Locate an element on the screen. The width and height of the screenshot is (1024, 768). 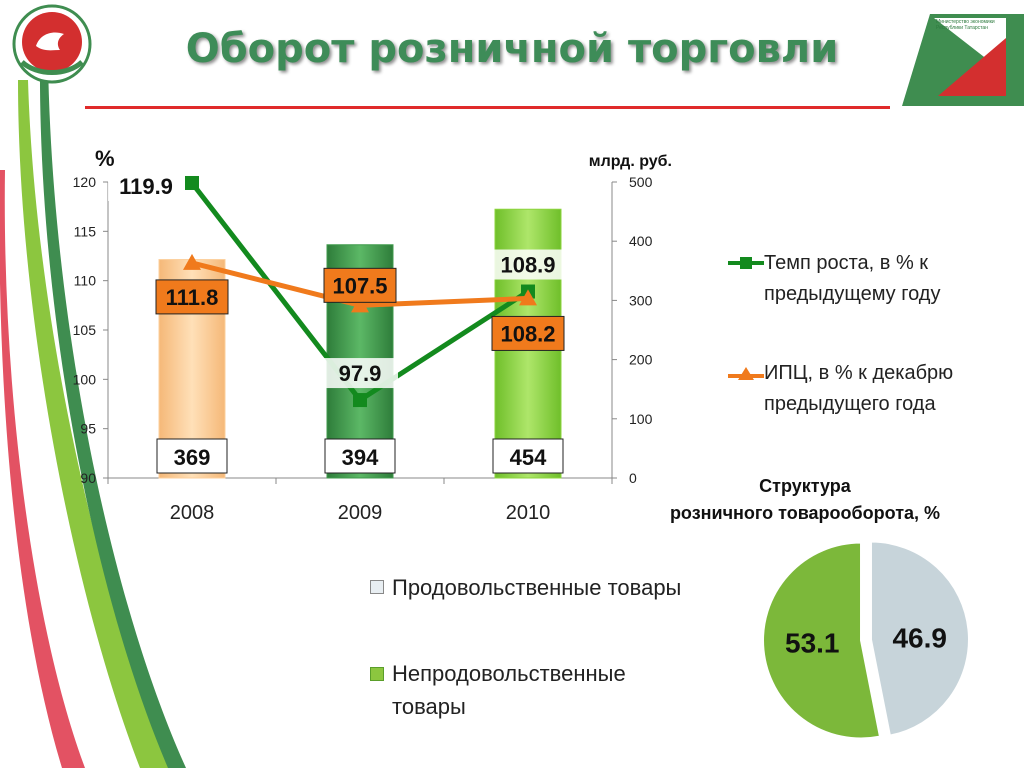
right-tick-label: 500 is located at coordinates (641, 182).